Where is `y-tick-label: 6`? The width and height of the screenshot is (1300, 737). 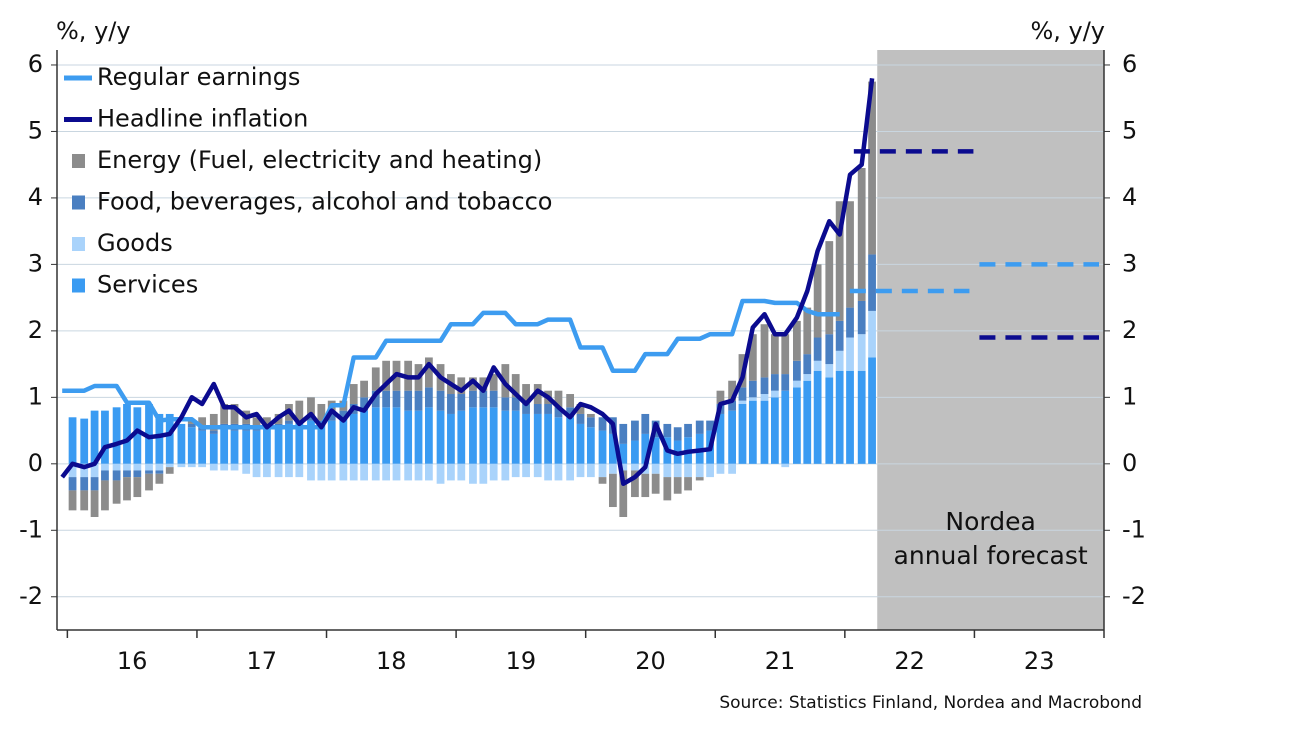
y-tick-label: 6 is located at coordinates (35, 64).